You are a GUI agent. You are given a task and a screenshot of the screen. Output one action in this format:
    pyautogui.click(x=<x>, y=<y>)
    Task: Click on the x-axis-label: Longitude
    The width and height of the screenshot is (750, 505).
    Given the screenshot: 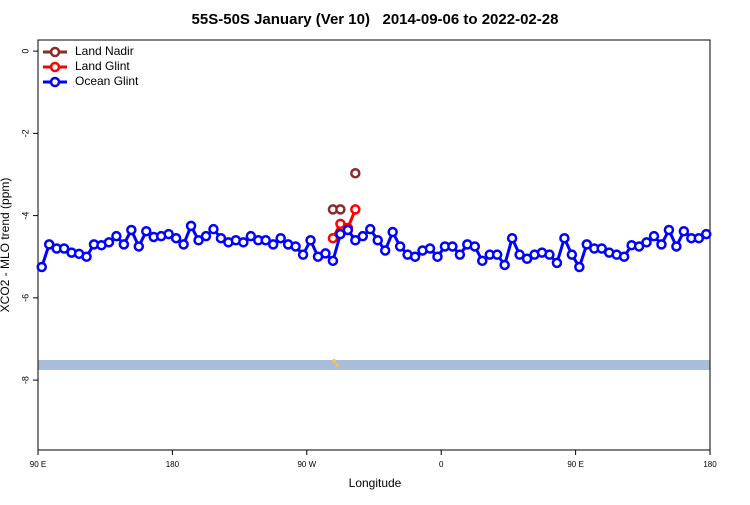 What is the action you would take?
    pyautogui.click(x=375, y=483)
    